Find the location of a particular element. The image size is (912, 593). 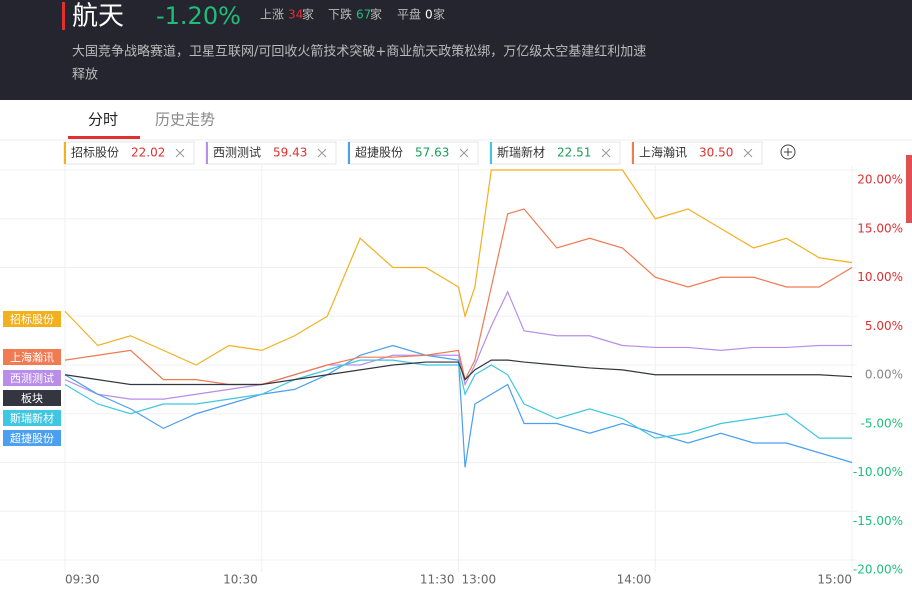

add-button is located at coordinates (788, 152).